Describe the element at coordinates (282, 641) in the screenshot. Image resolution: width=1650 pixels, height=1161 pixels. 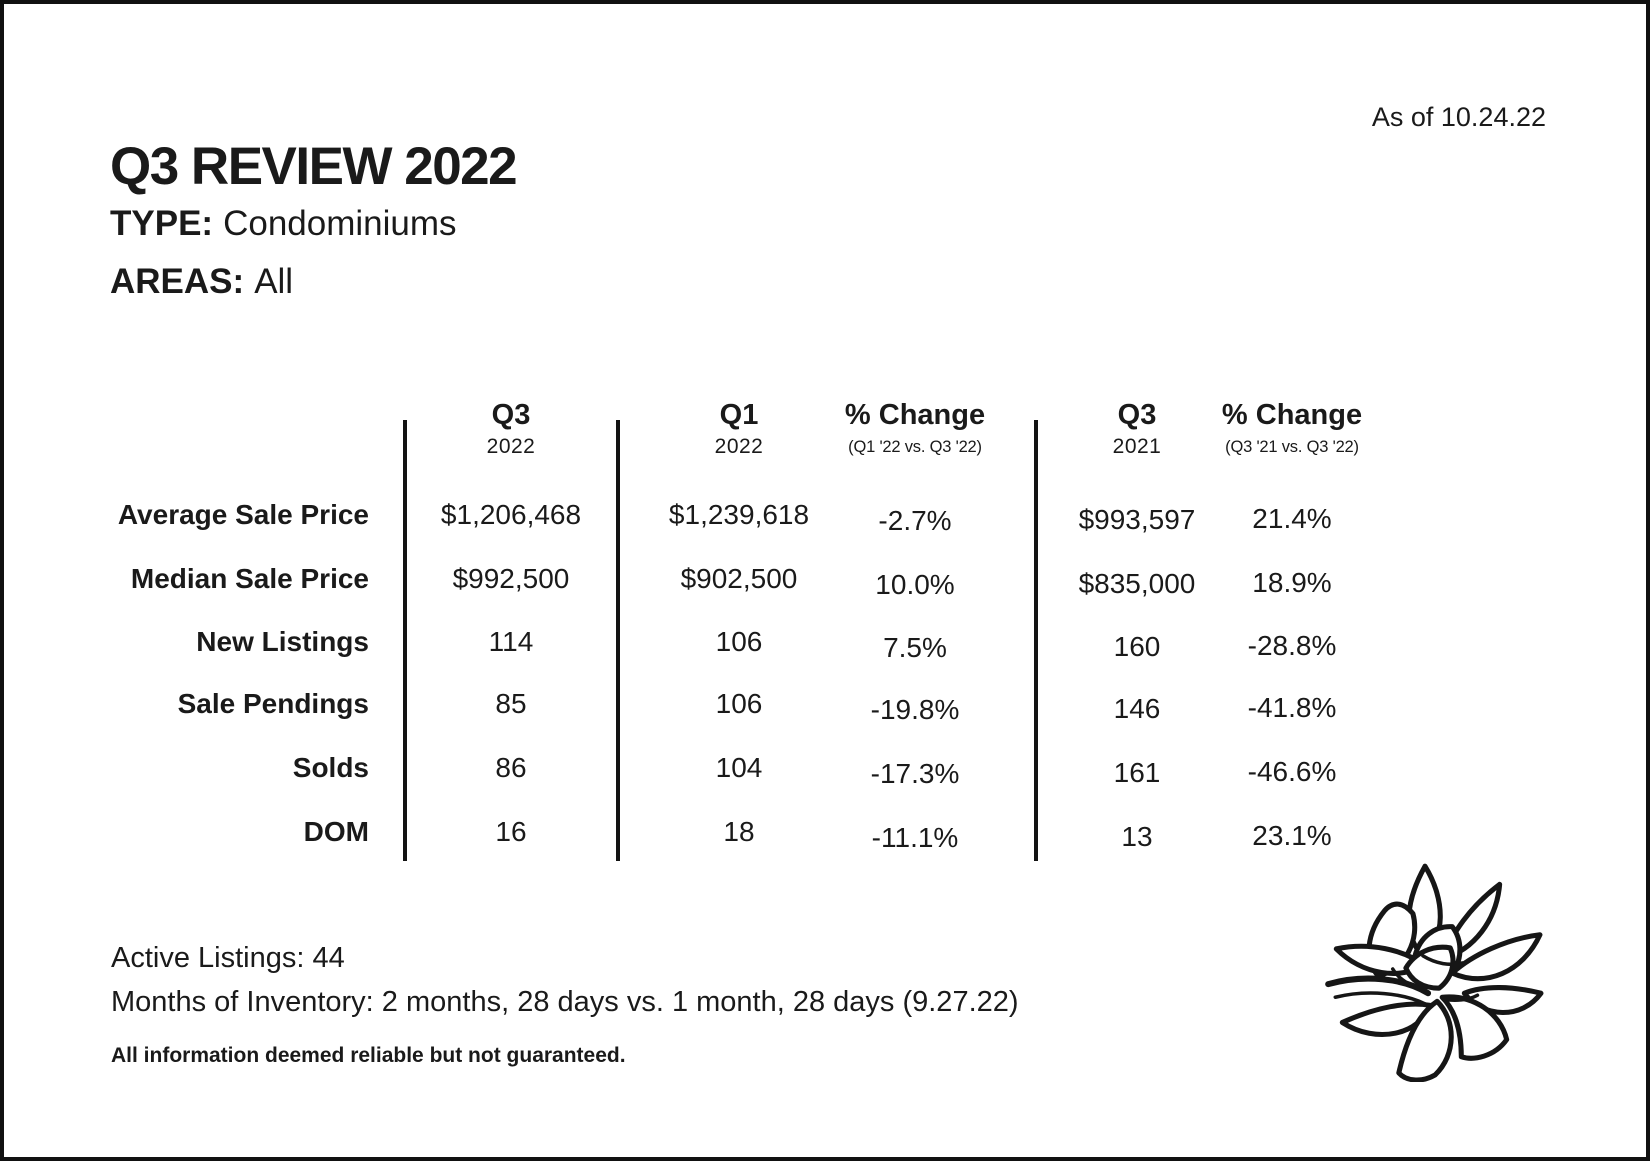
I see `row-label: New Listings` at that location.